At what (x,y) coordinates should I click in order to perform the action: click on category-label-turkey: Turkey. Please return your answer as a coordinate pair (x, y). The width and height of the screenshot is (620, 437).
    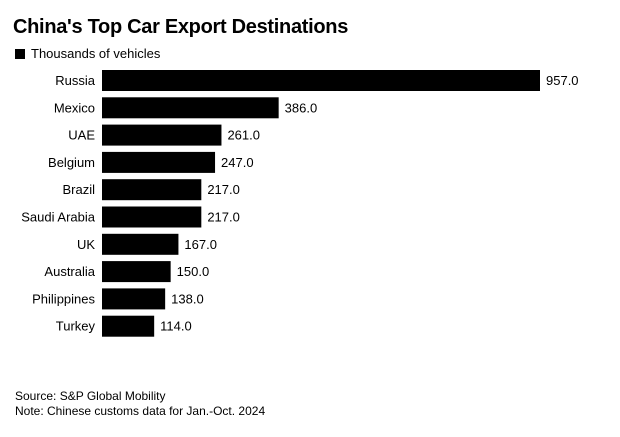
    Looking at the image, I should click on (76, 326).